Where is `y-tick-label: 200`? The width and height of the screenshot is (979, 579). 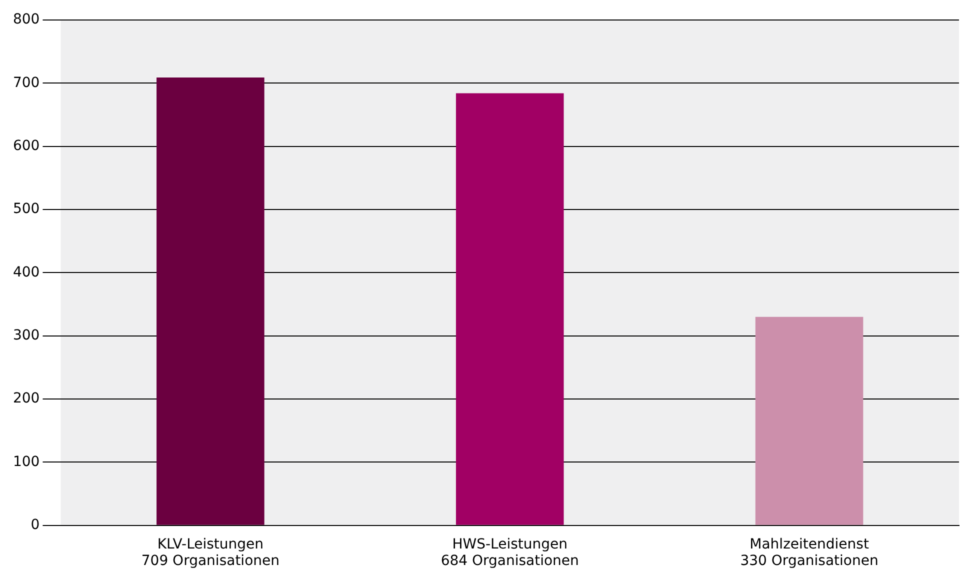 y-tick-label: 200 is located at coordinates (26, 398).